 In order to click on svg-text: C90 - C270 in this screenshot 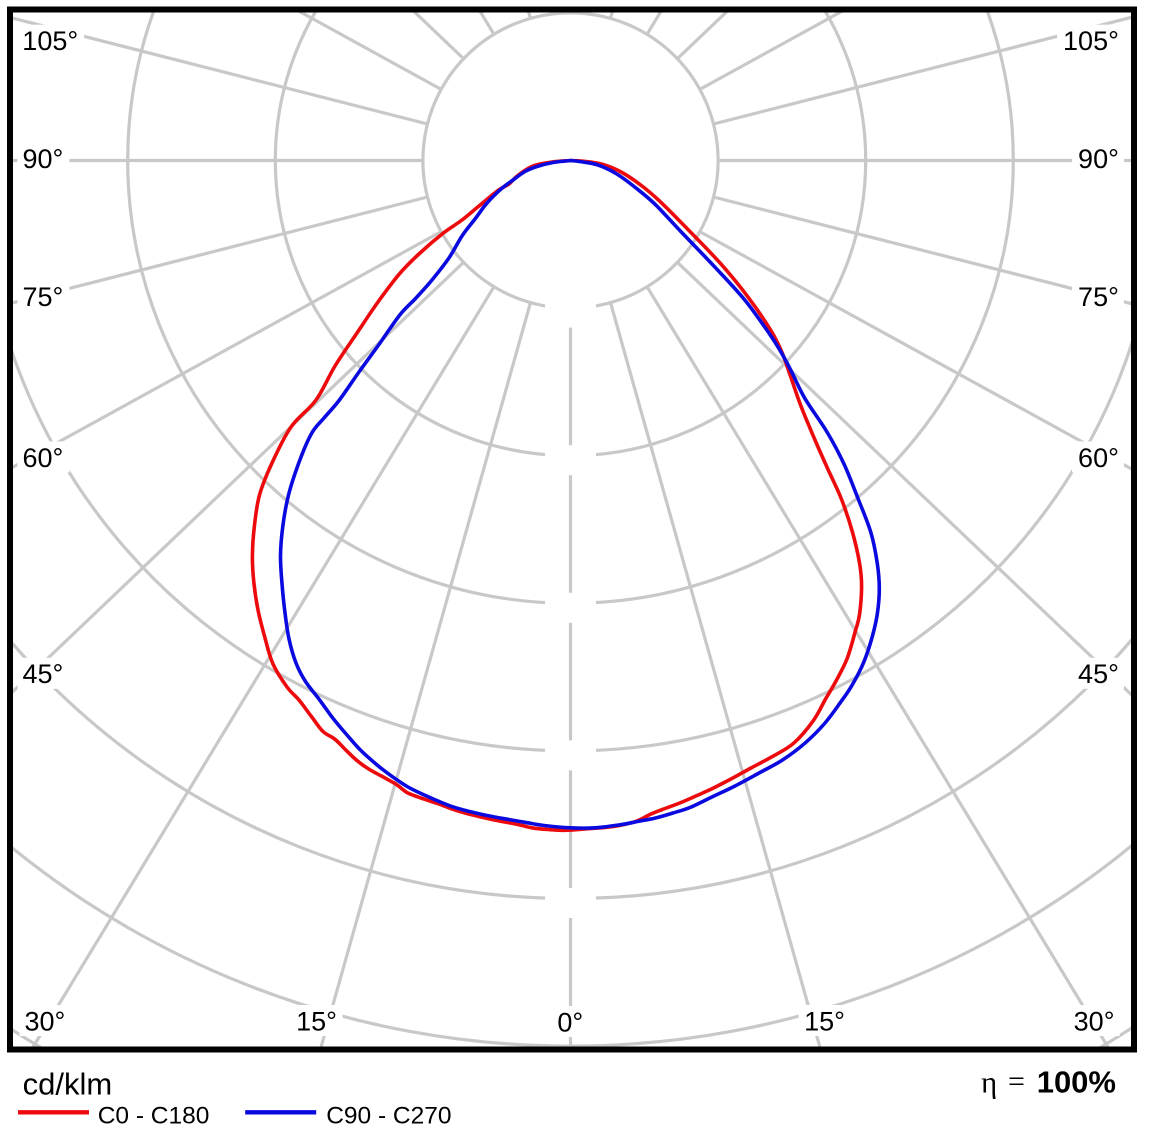, I will do `click(388, 1116)`.